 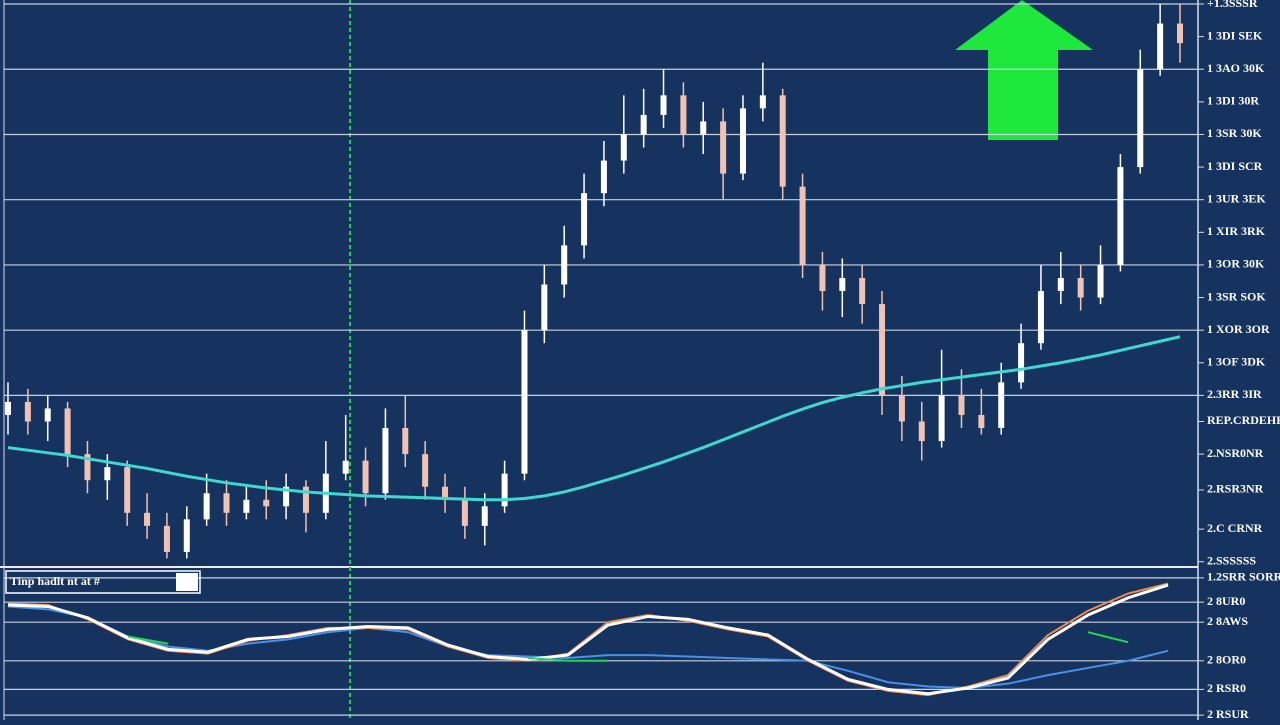 What do you see at coordinates (1243, 420) in the screenshot?
I see `y-tick-label: REP.CRDEHR` at bounding box center [1243, 420].